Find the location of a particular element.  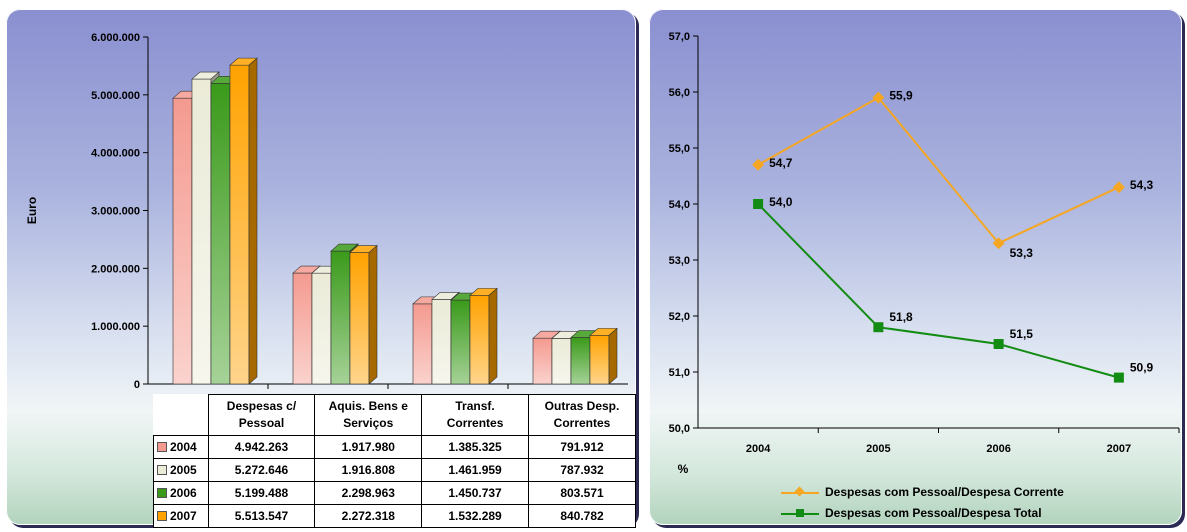

table-row: 2007 5.513.547 2.272.318 1.532.289 840.782 is located at coordinates (394, 516).